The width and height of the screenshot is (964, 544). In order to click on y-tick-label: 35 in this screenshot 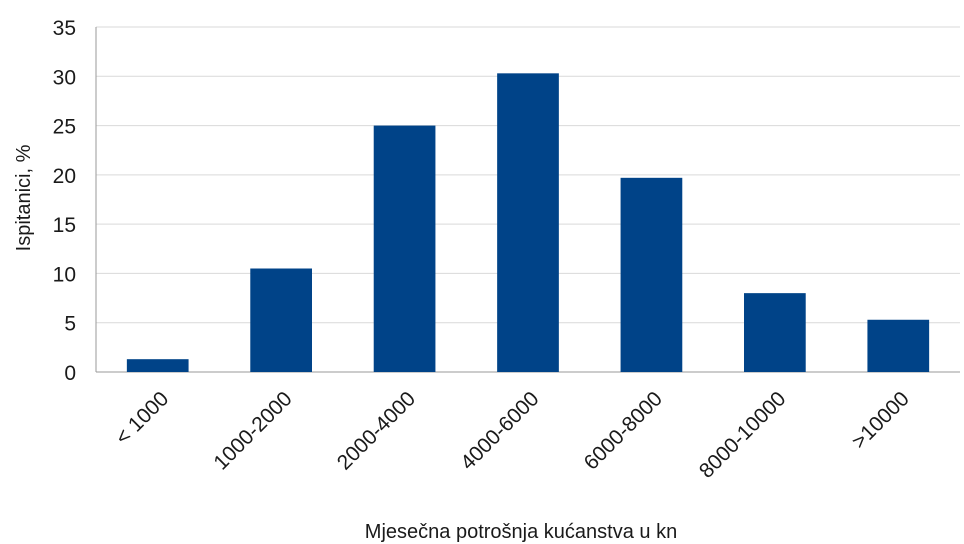, I will do `click(64, 28)`.